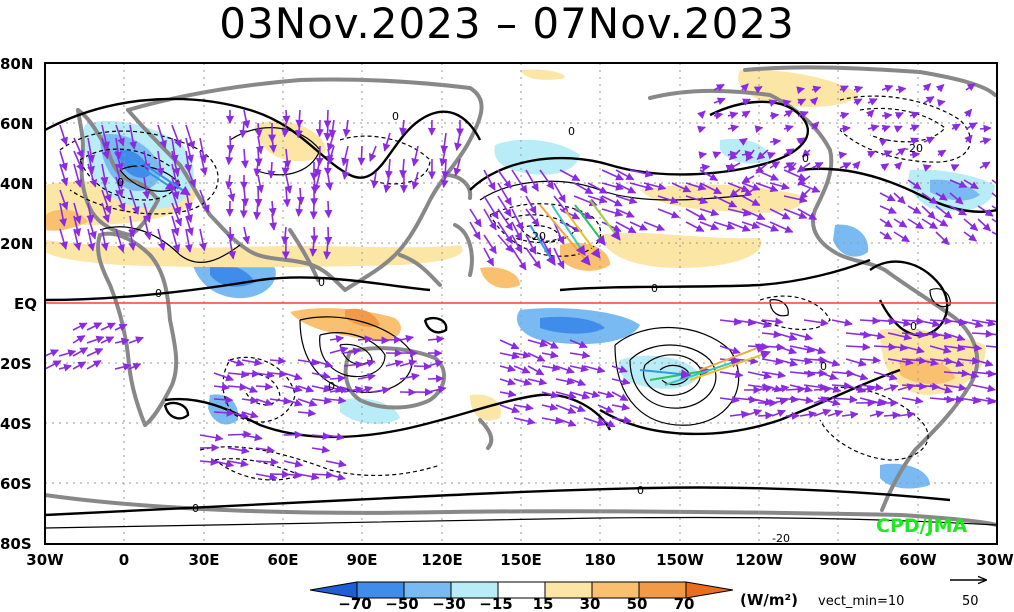  Describe the element at coordinates (516, 603) in the screenshot. I see `colorbar-ticks: −70 −50 −30 −15 15 30 50 70` at that location.